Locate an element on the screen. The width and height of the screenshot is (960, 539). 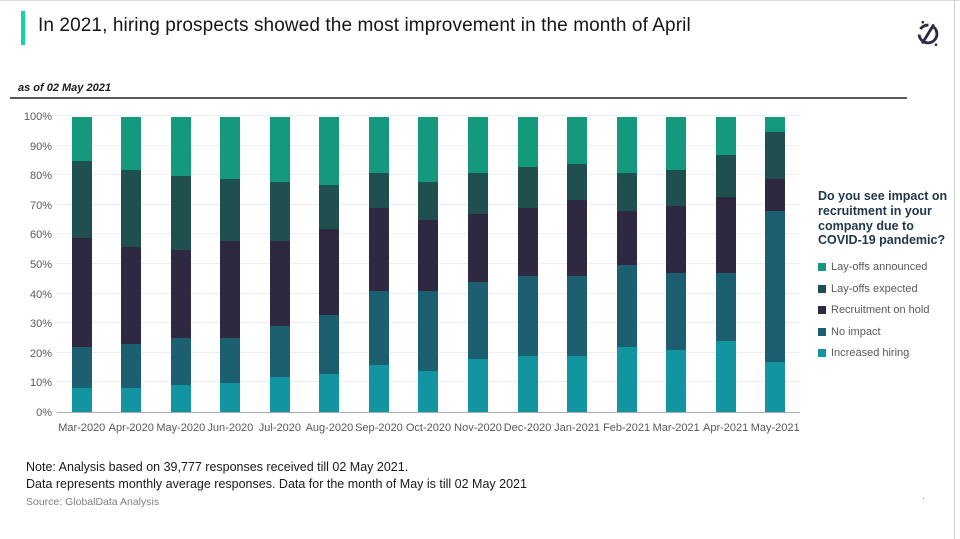
stacked-bar-Oct-2020 is located at coordinates (428, 264).